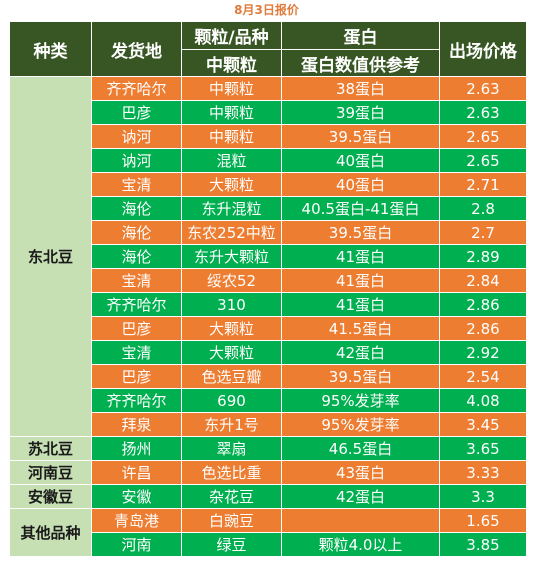 This screenshot has width=533, height=579. Describe the element at coordinates (483, 400) in the screenshot. I see `price-cell: 4.08` at that location.